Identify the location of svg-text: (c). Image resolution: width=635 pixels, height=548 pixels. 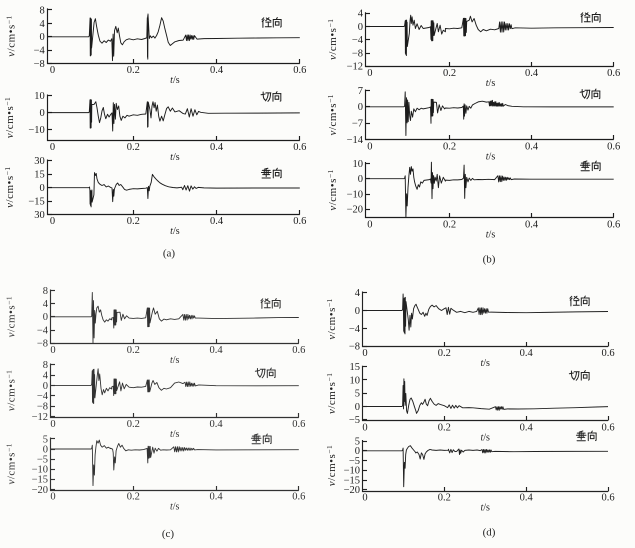
(168, 534).